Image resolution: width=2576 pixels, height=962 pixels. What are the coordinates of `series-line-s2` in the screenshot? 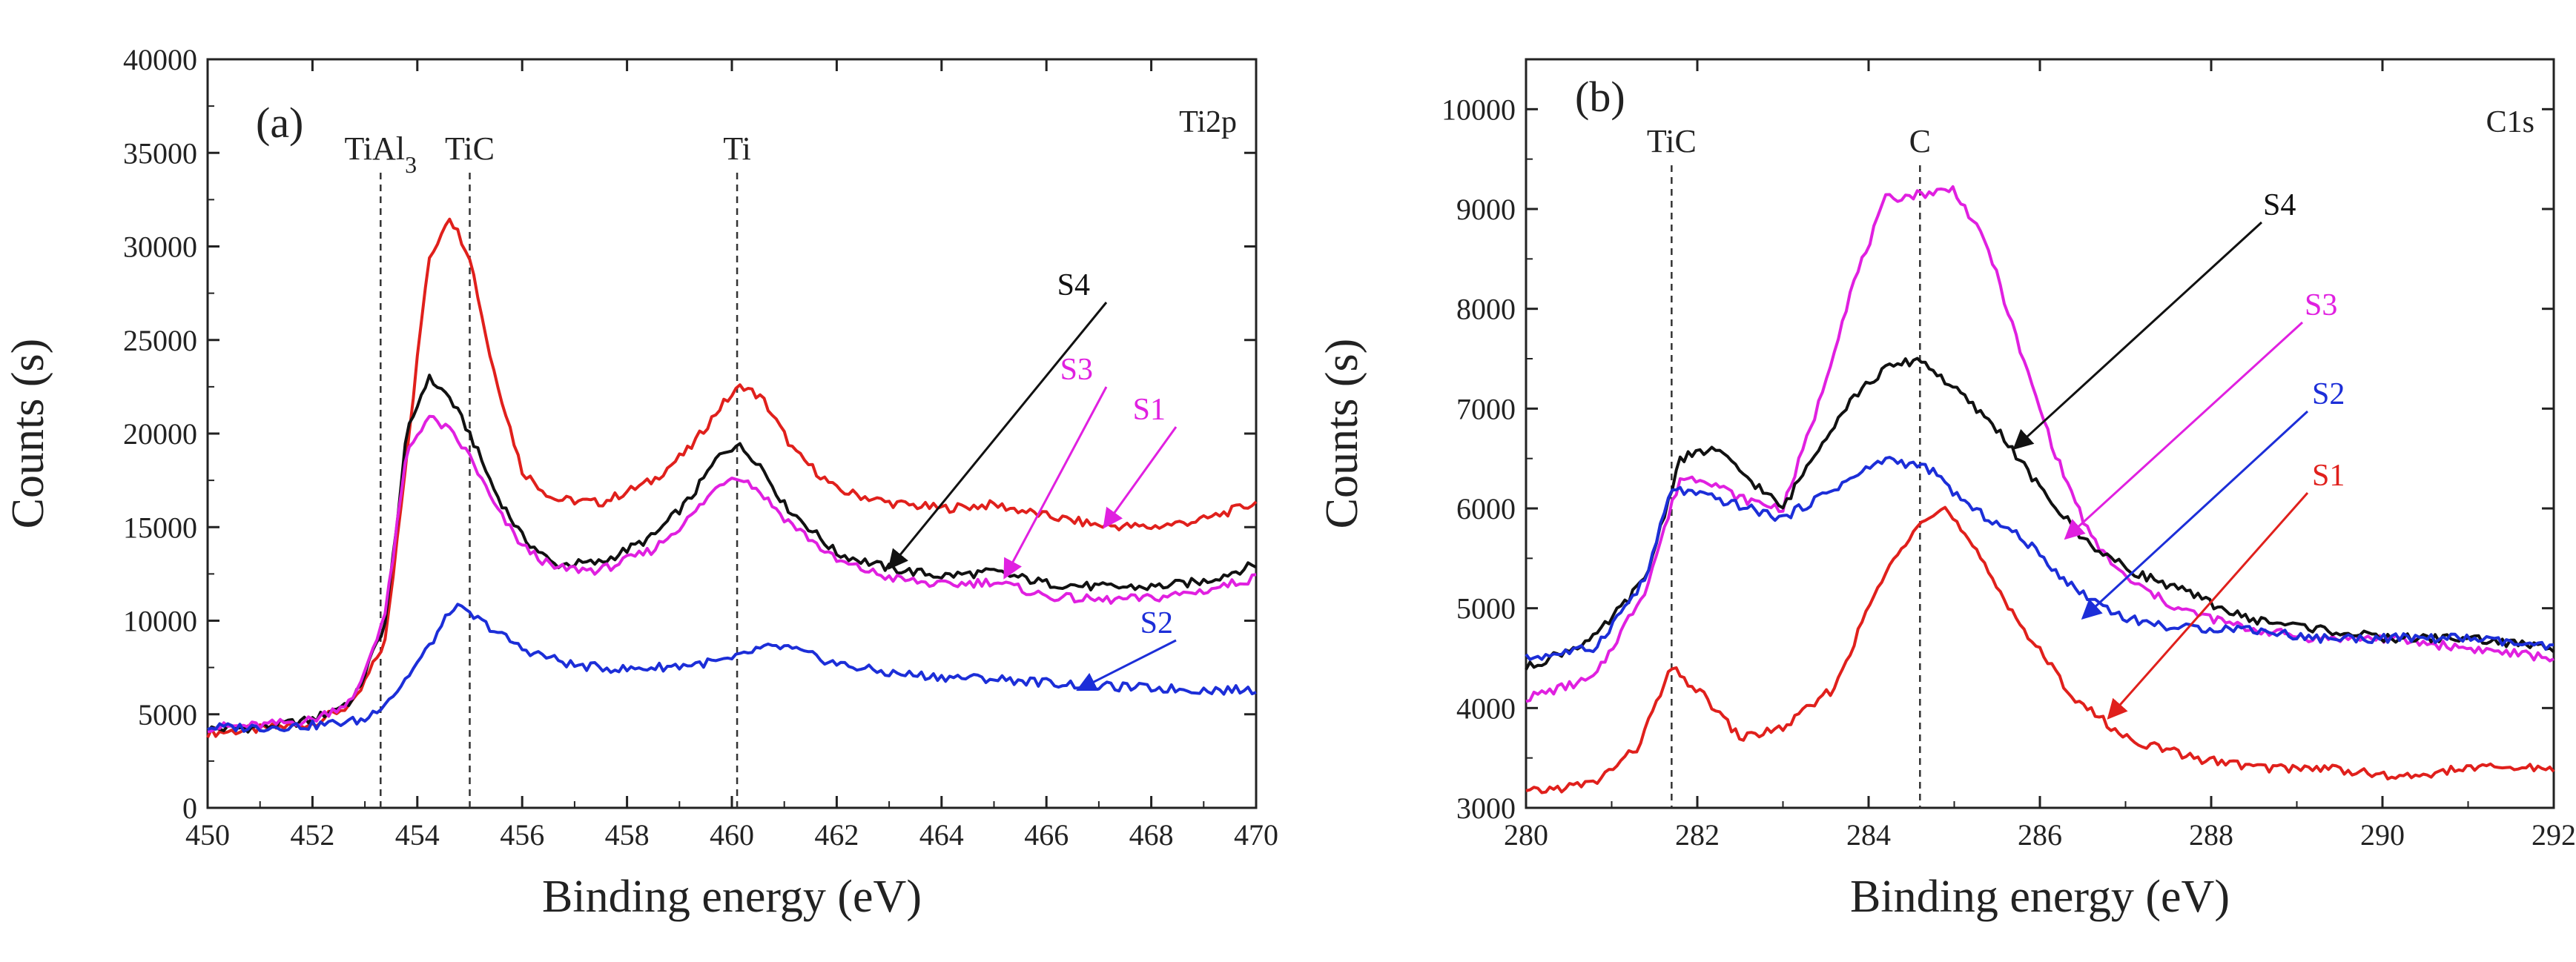 It's located at (2039, 558).